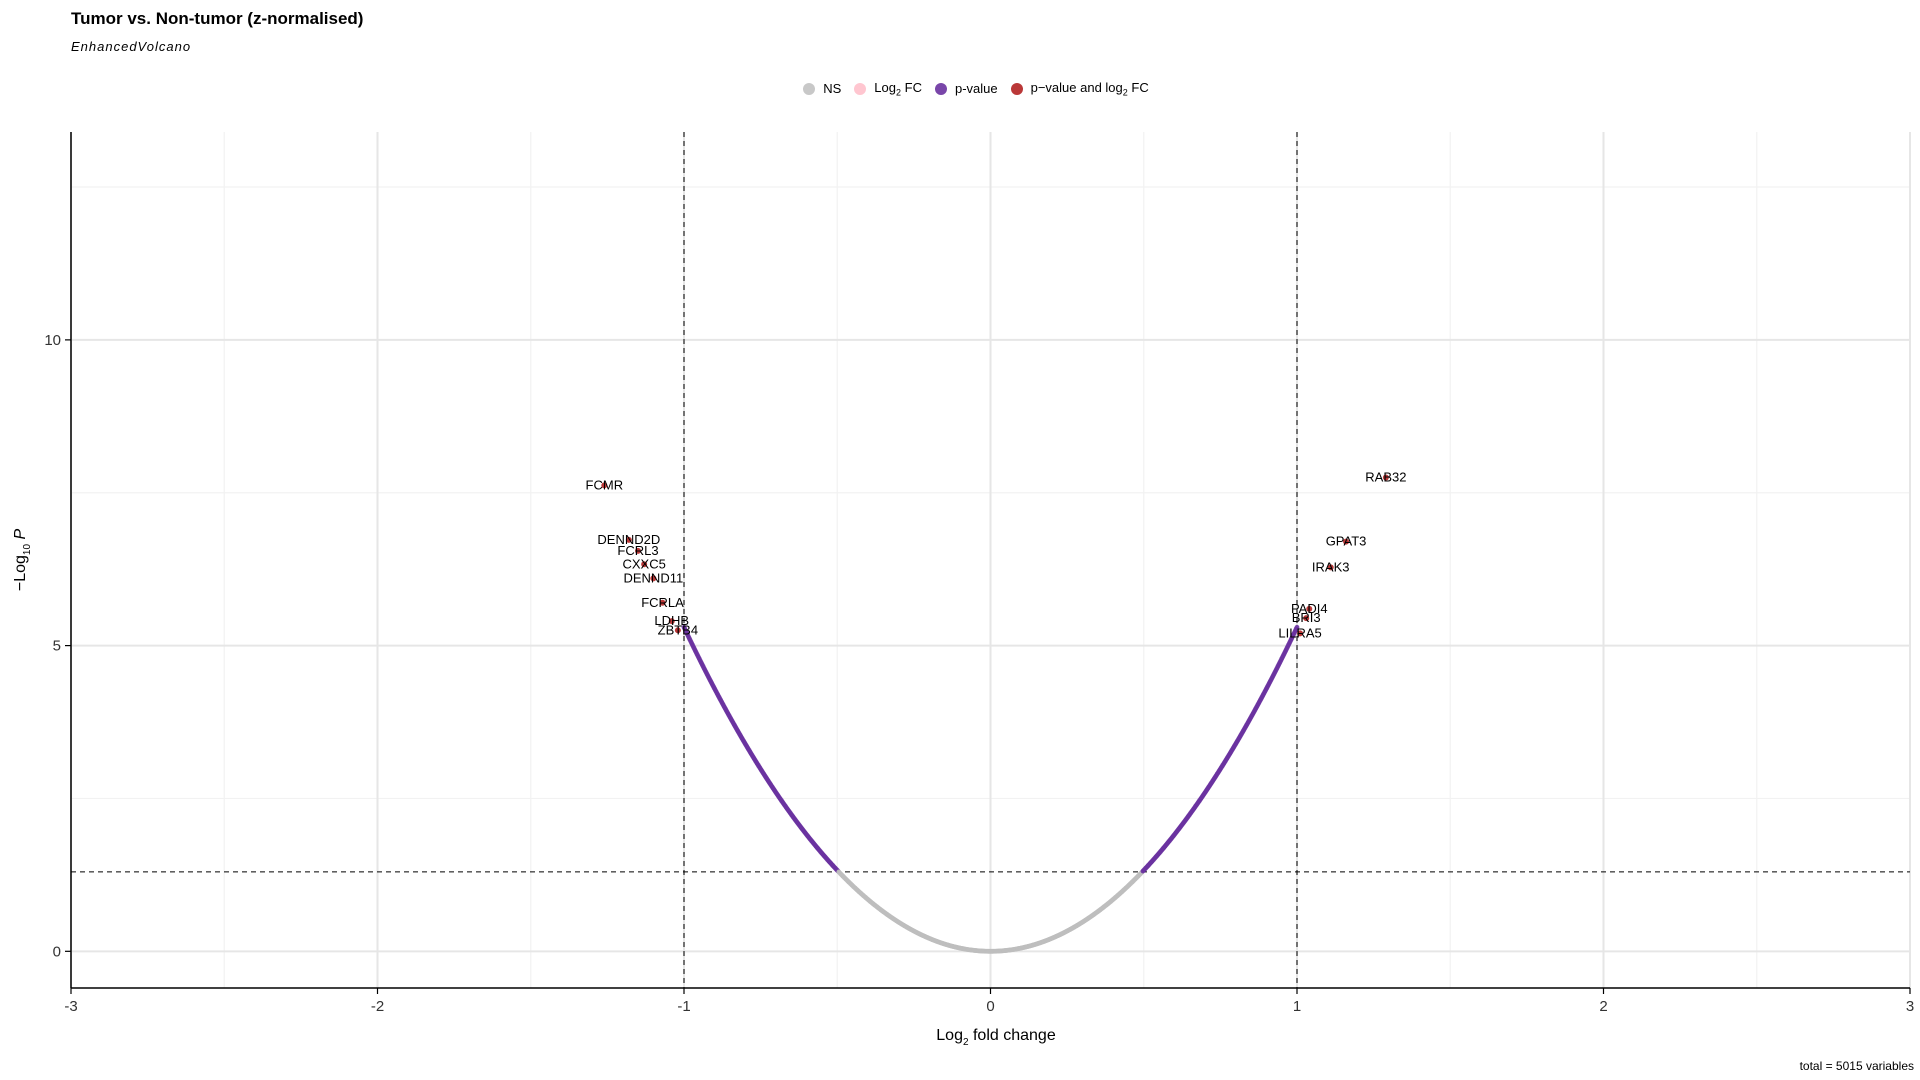 The height and width of the screenshot is (1080, 1920). I want to click on caption: total = 5015 variables, so click(1856, 1066).